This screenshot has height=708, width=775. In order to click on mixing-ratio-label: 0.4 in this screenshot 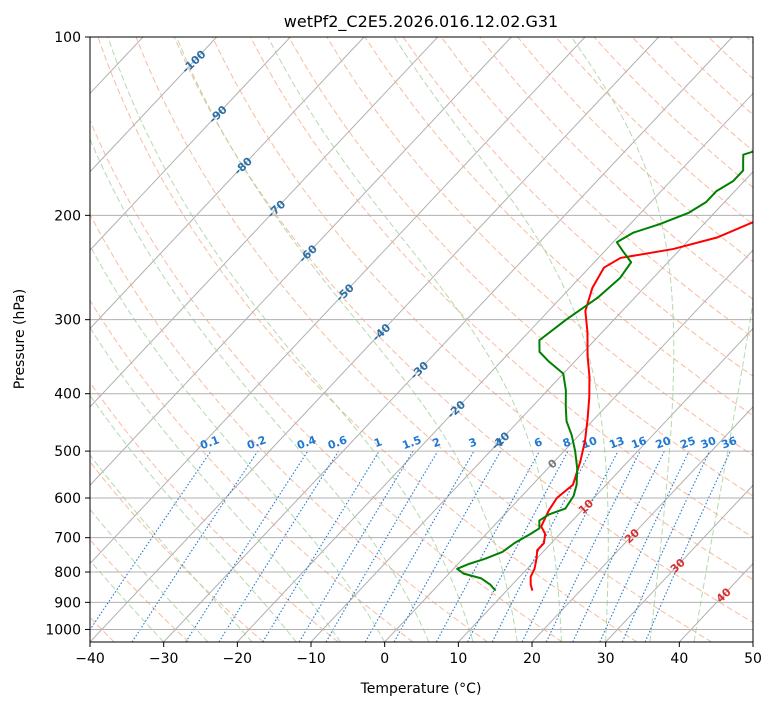, I will do `click(306, 442)`.